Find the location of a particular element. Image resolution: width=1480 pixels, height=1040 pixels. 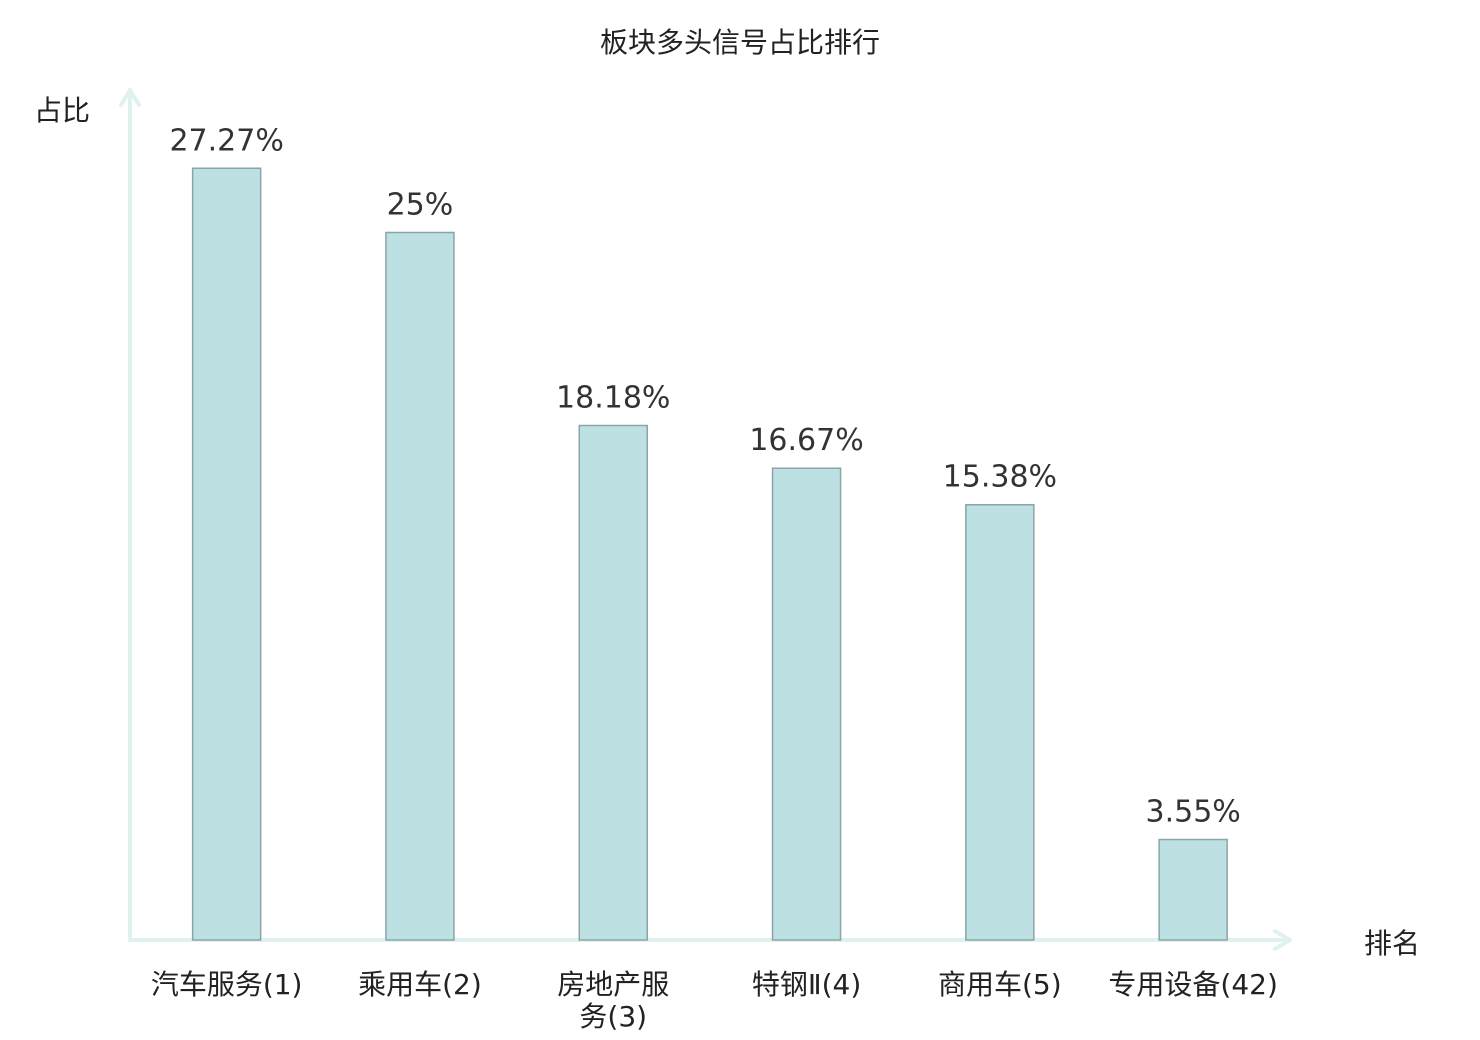

value-label-6: 3.55% is located at coordinates (1192, 812).